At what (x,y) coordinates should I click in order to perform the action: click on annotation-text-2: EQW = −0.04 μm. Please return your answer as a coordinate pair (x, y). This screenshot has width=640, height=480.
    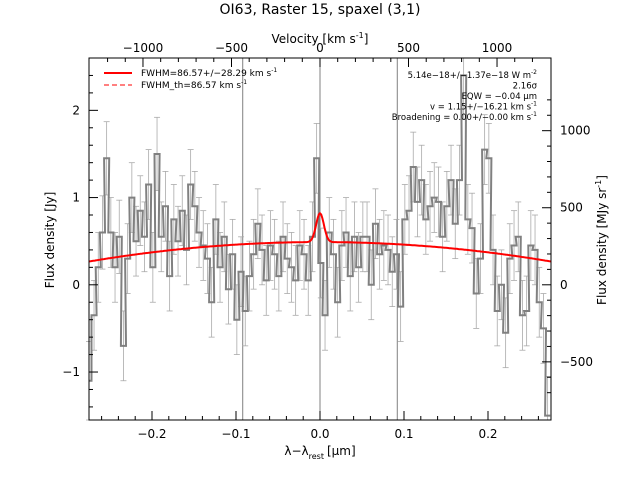
    Looking at the image, I should click on (499, 97).